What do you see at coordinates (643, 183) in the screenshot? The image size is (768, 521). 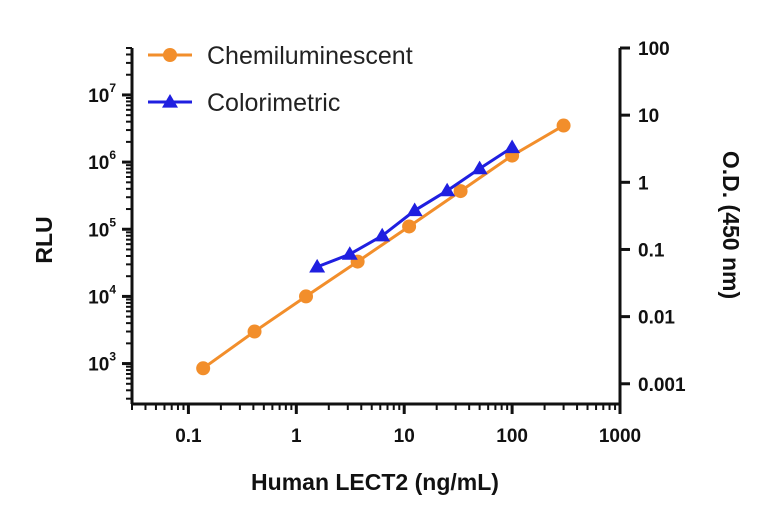 I see `y-right-tick-label: 1` at bounding box center [643, 183].